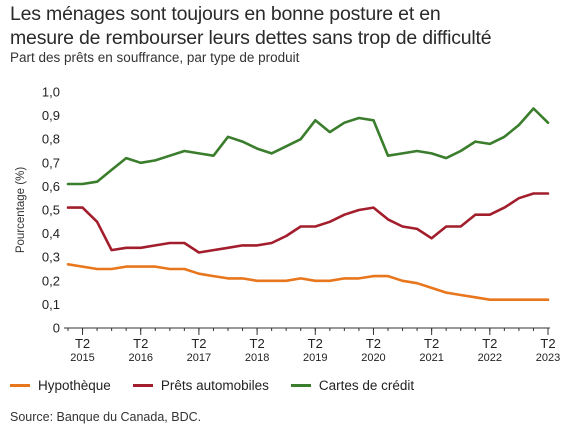  I want to click on x-tick-label-year: 2016, so click(140, 358).